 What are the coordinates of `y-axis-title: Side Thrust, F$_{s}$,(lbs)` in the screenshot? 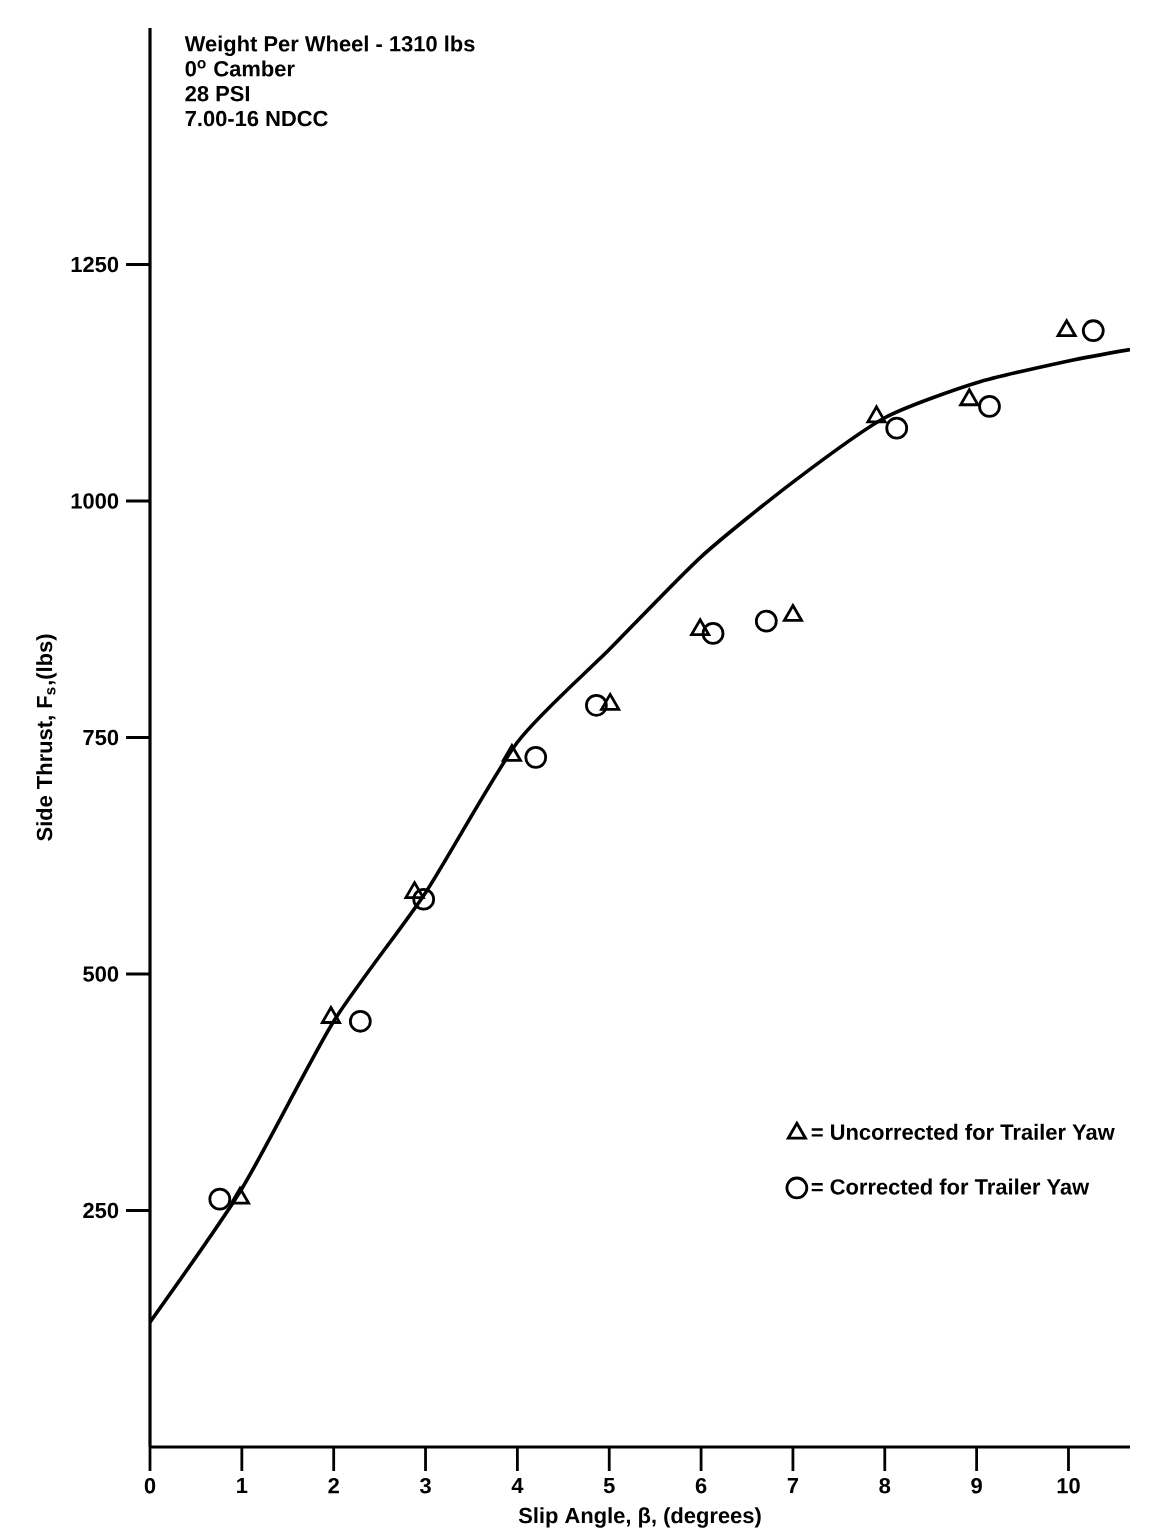 It's located at (46, 737).